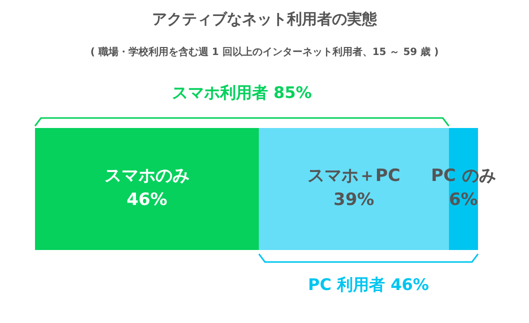  What do you see at coordinates (265, 19) in the screenshot?
I see `chart-title: アクティブなネット利用者の実態` at bounding box center [265, 19].